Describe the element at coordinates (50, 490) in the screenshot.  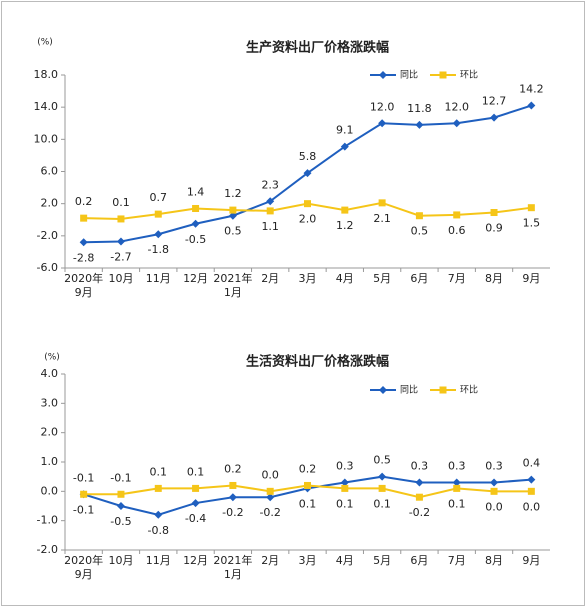
I see `y-tick-label: 0.0` at that location.